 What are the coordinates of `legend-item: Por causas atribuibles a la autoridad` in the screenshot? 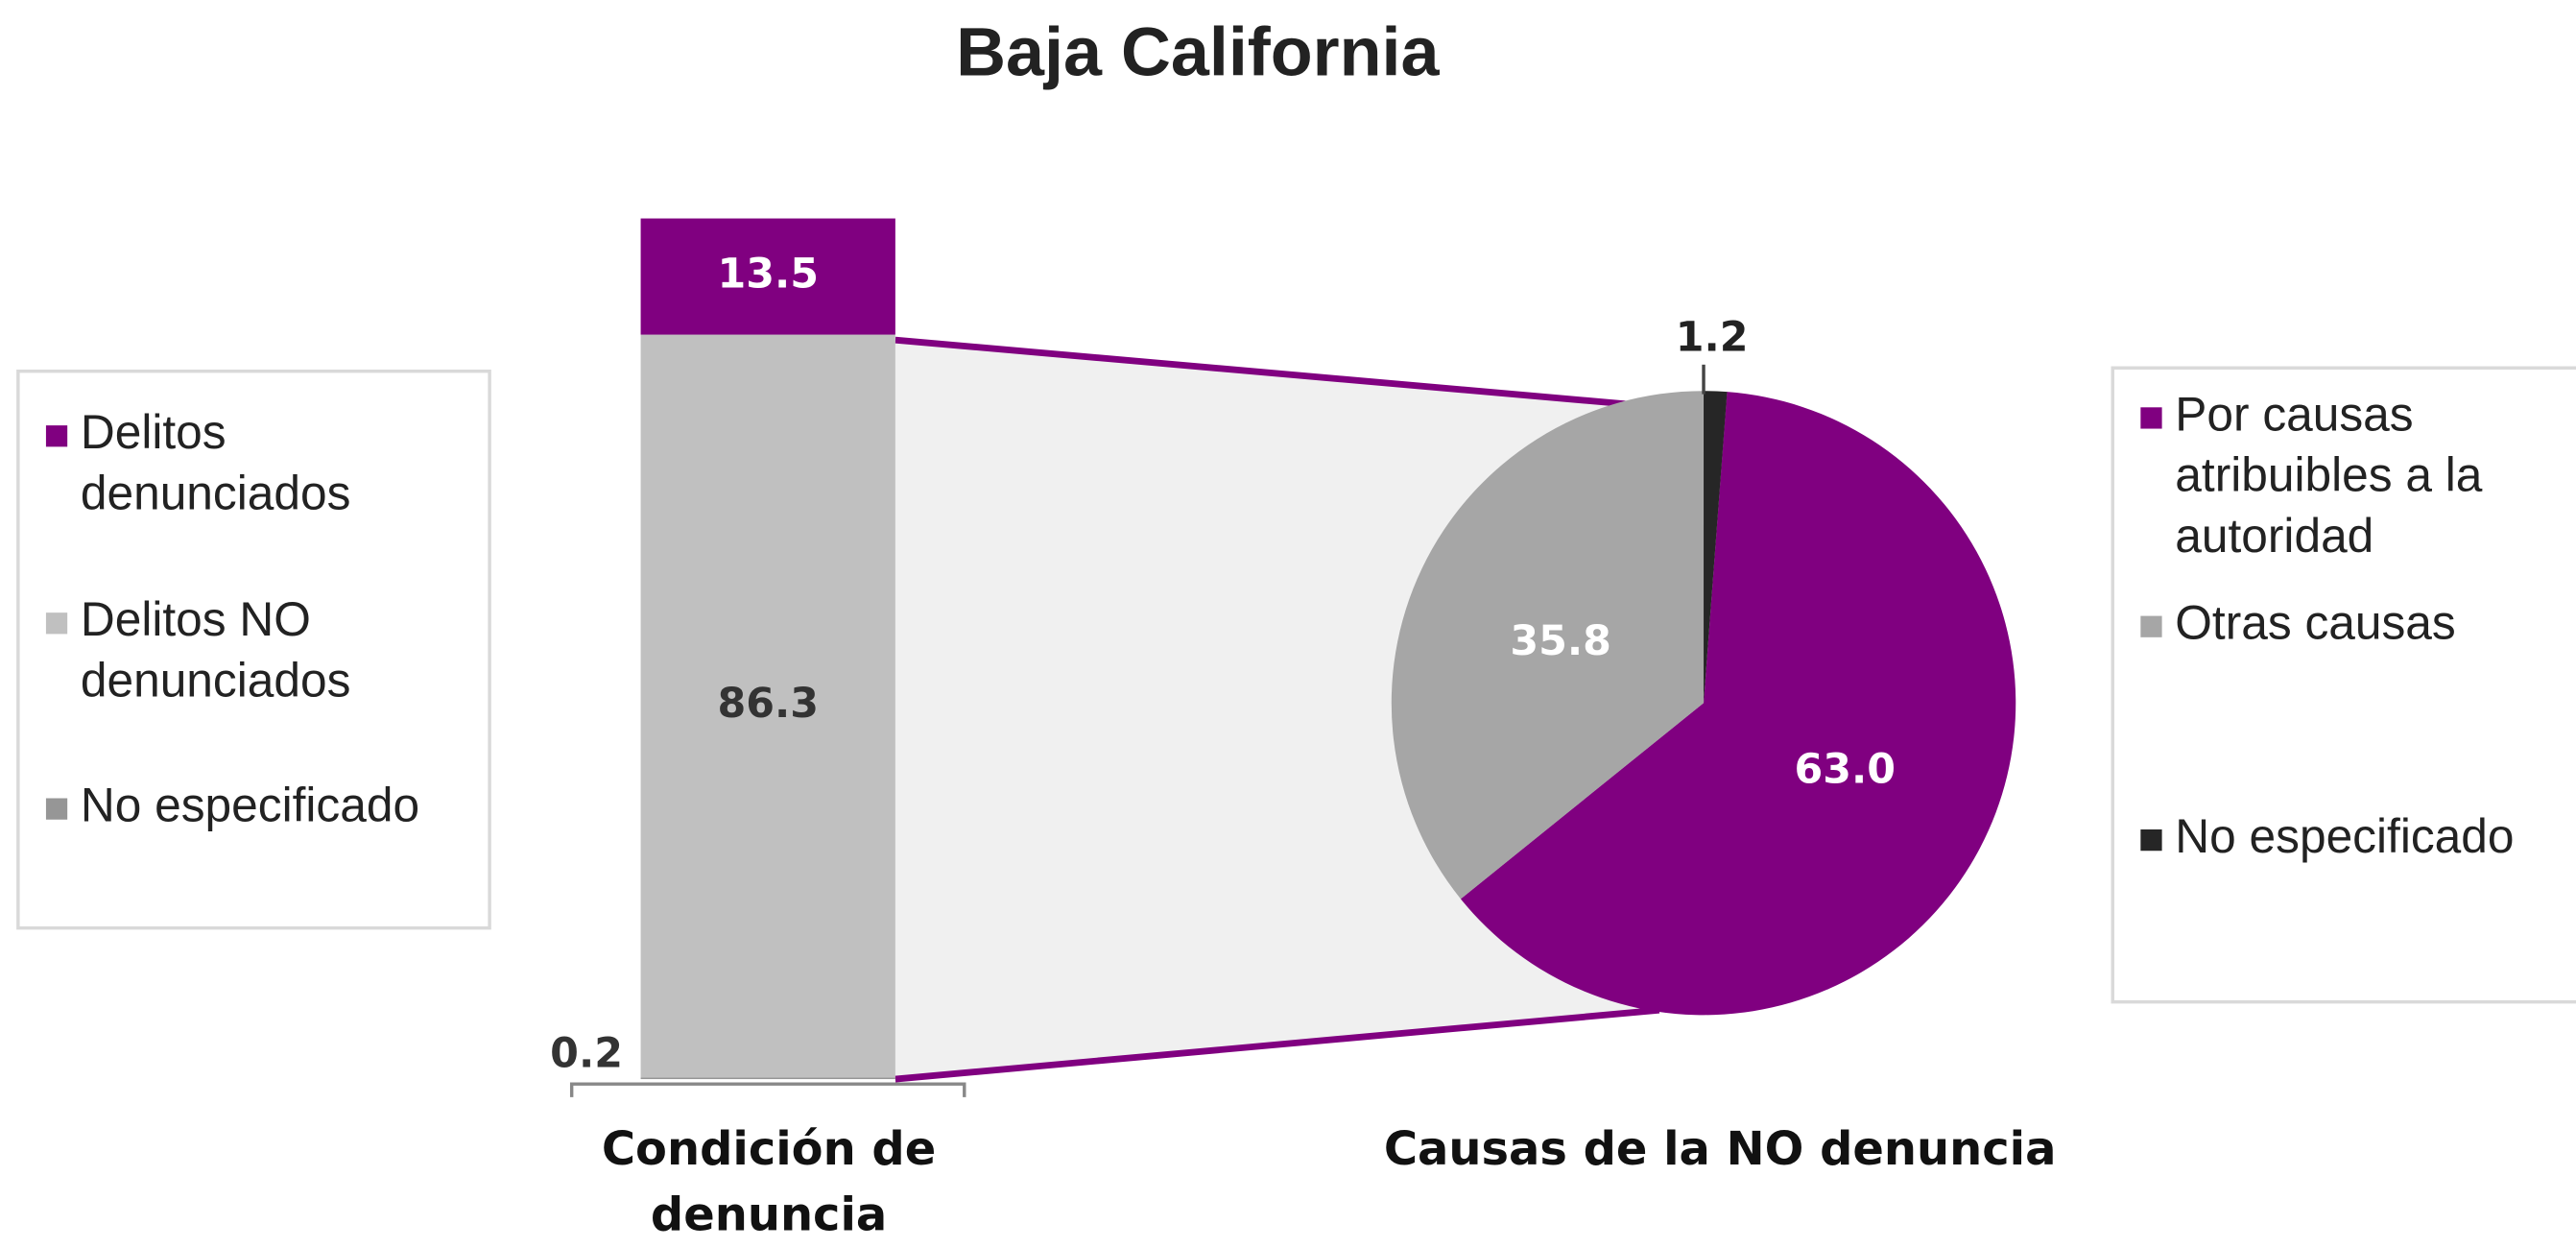 It's located at (2354, 477).